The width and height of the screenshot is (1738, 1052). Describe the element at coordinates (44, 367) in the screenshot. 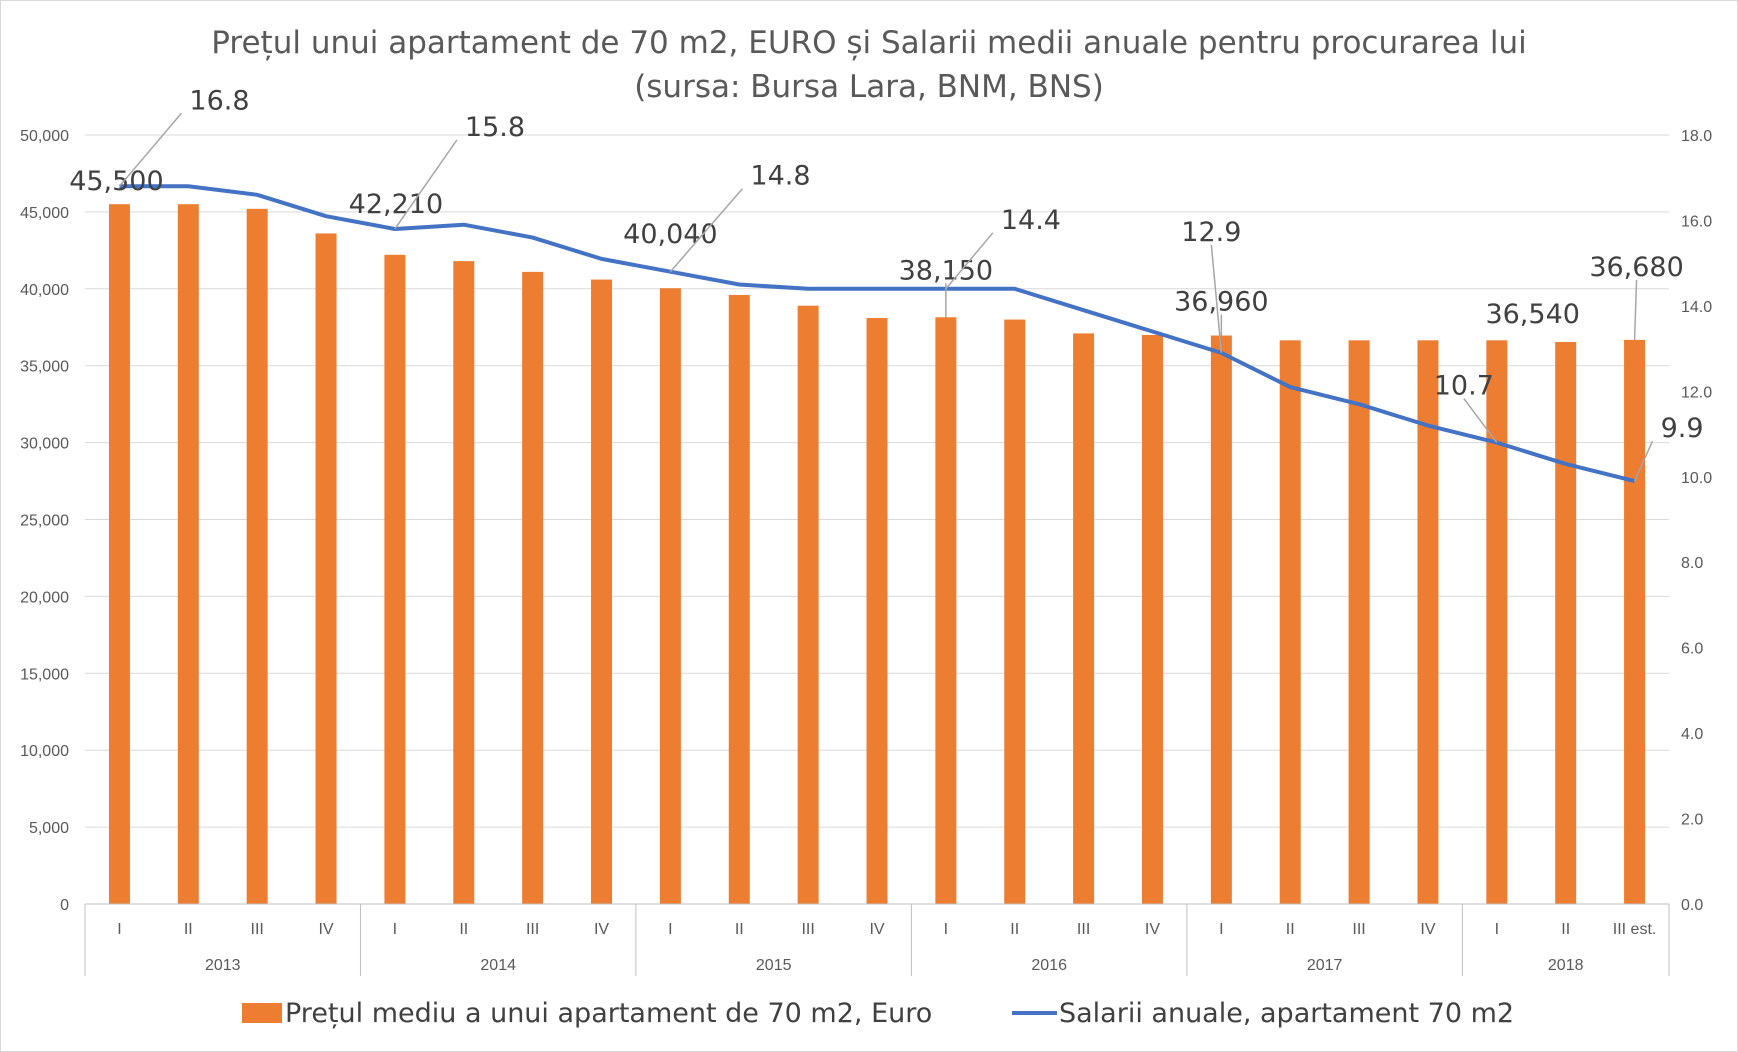

I see `left-axis-tick-label: 35,000` at that location.